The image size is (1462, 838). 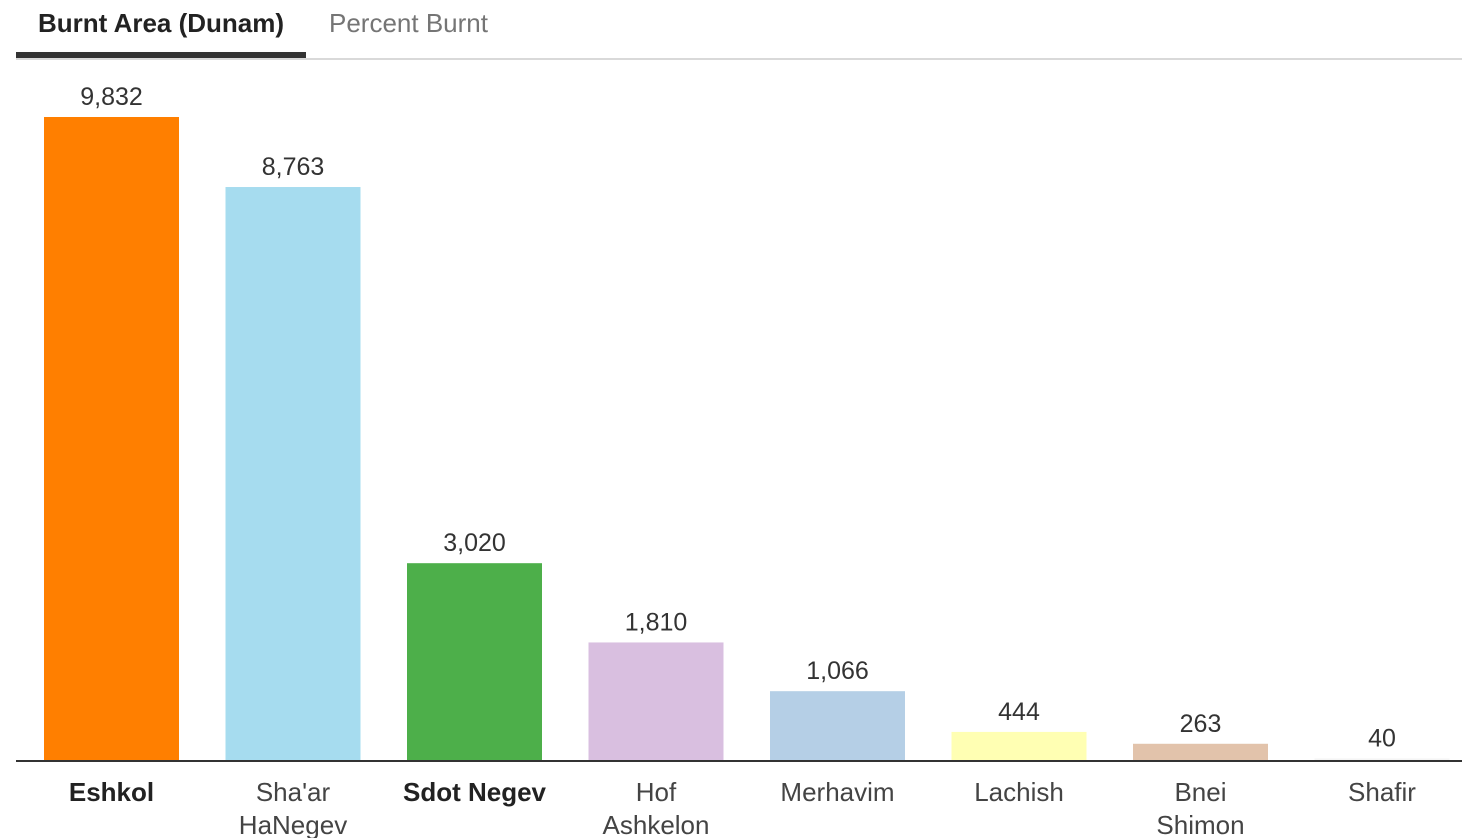 What do you see at coordinates (408, 23) in the screenshot?
I see `tab-percent-burnt: Percent Burnt` at bounding box center [408, 23].